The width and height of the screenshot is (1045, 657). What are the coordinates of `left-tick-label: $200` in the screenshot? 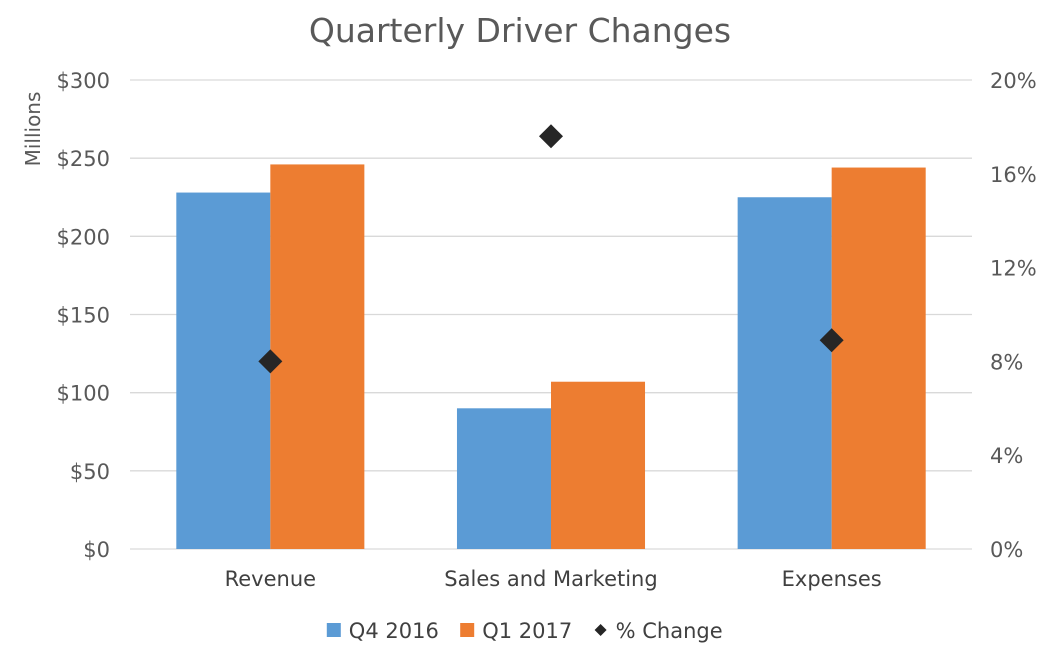 It's located at (83, 237).